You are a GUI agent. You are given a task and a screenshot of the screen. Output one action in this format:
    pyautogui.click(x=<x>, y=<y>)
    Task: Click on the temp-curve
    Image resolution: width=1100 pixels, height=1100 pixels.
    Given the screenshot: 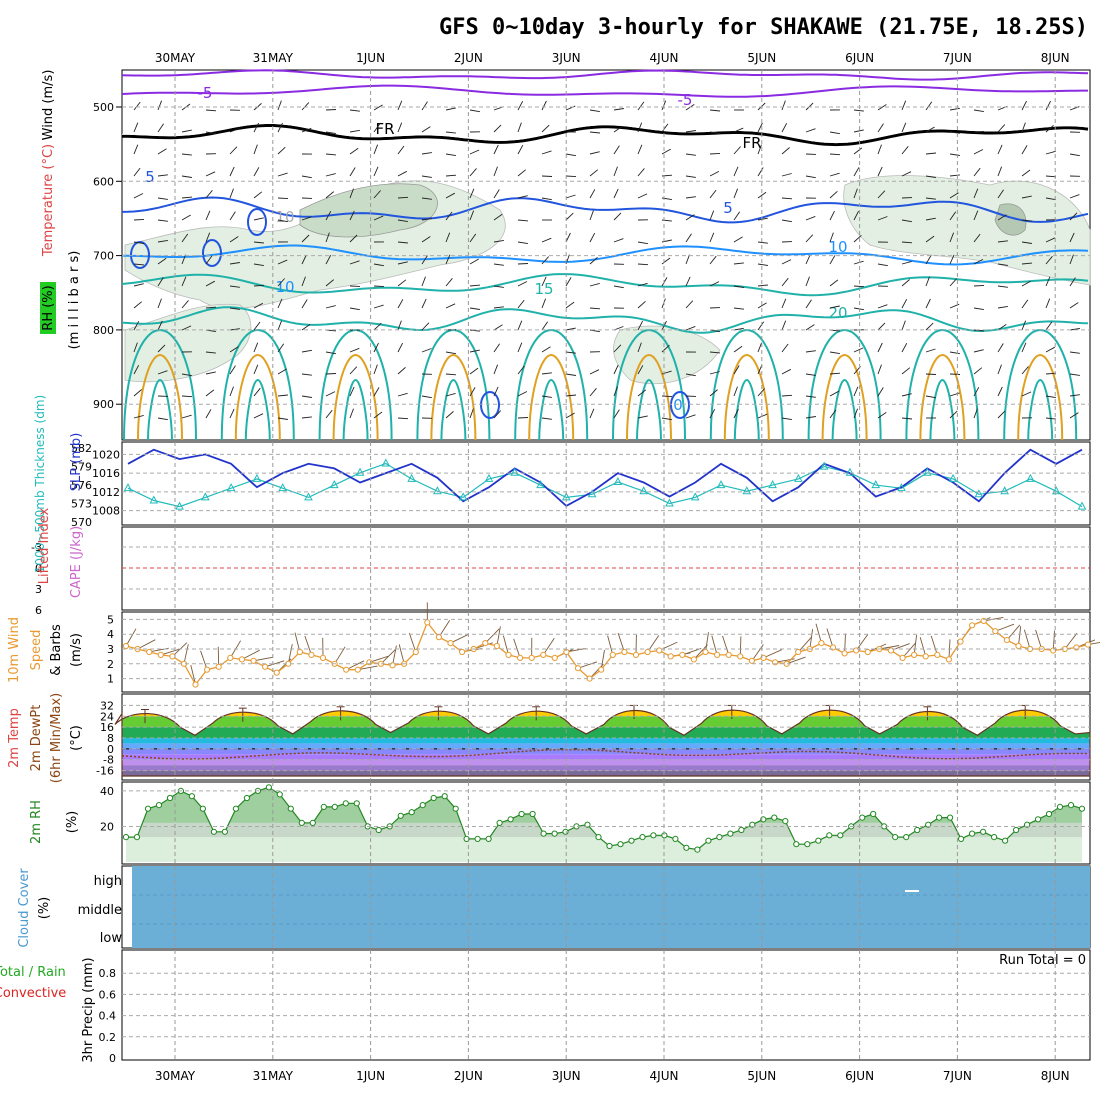 What is the action you would take?
    pyautogui.click(x=602, y=743)
    